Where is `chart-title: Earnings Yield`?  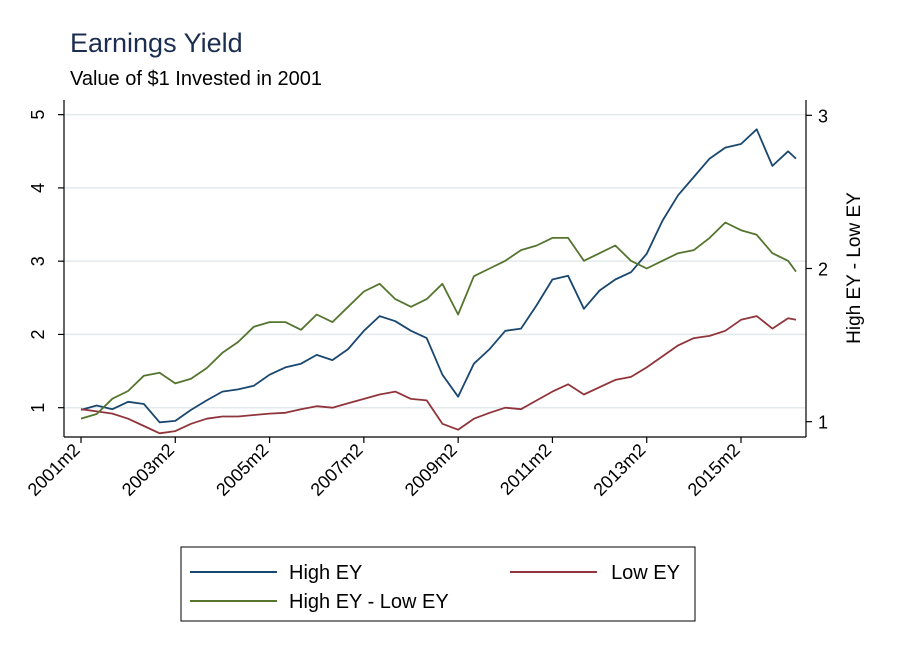 chart-title: Earnings Yield is located at coordinates (156, 43).